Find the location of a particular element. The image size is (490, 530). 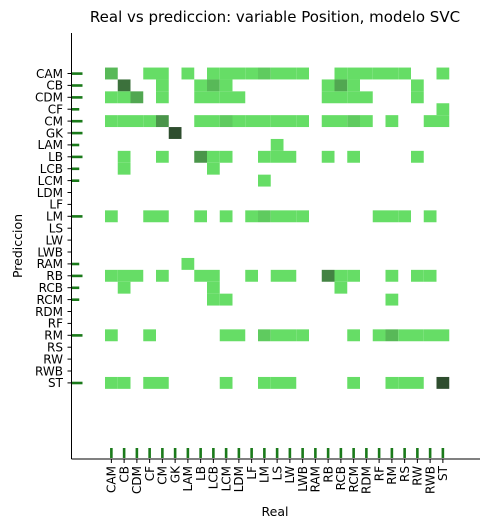

x-tick-label: LF is located at coordinates (252, 473).